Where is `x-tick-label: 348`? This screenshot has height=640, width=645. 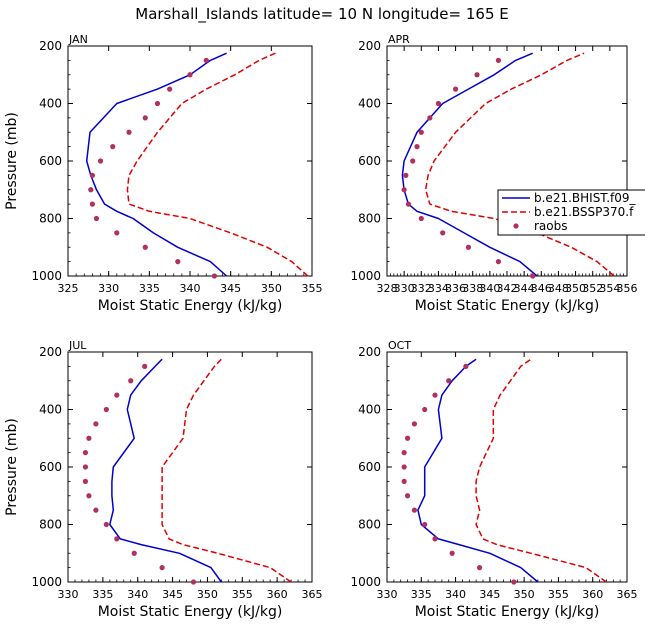
x-tick-label: 348 is located at coordinates (558, 288).